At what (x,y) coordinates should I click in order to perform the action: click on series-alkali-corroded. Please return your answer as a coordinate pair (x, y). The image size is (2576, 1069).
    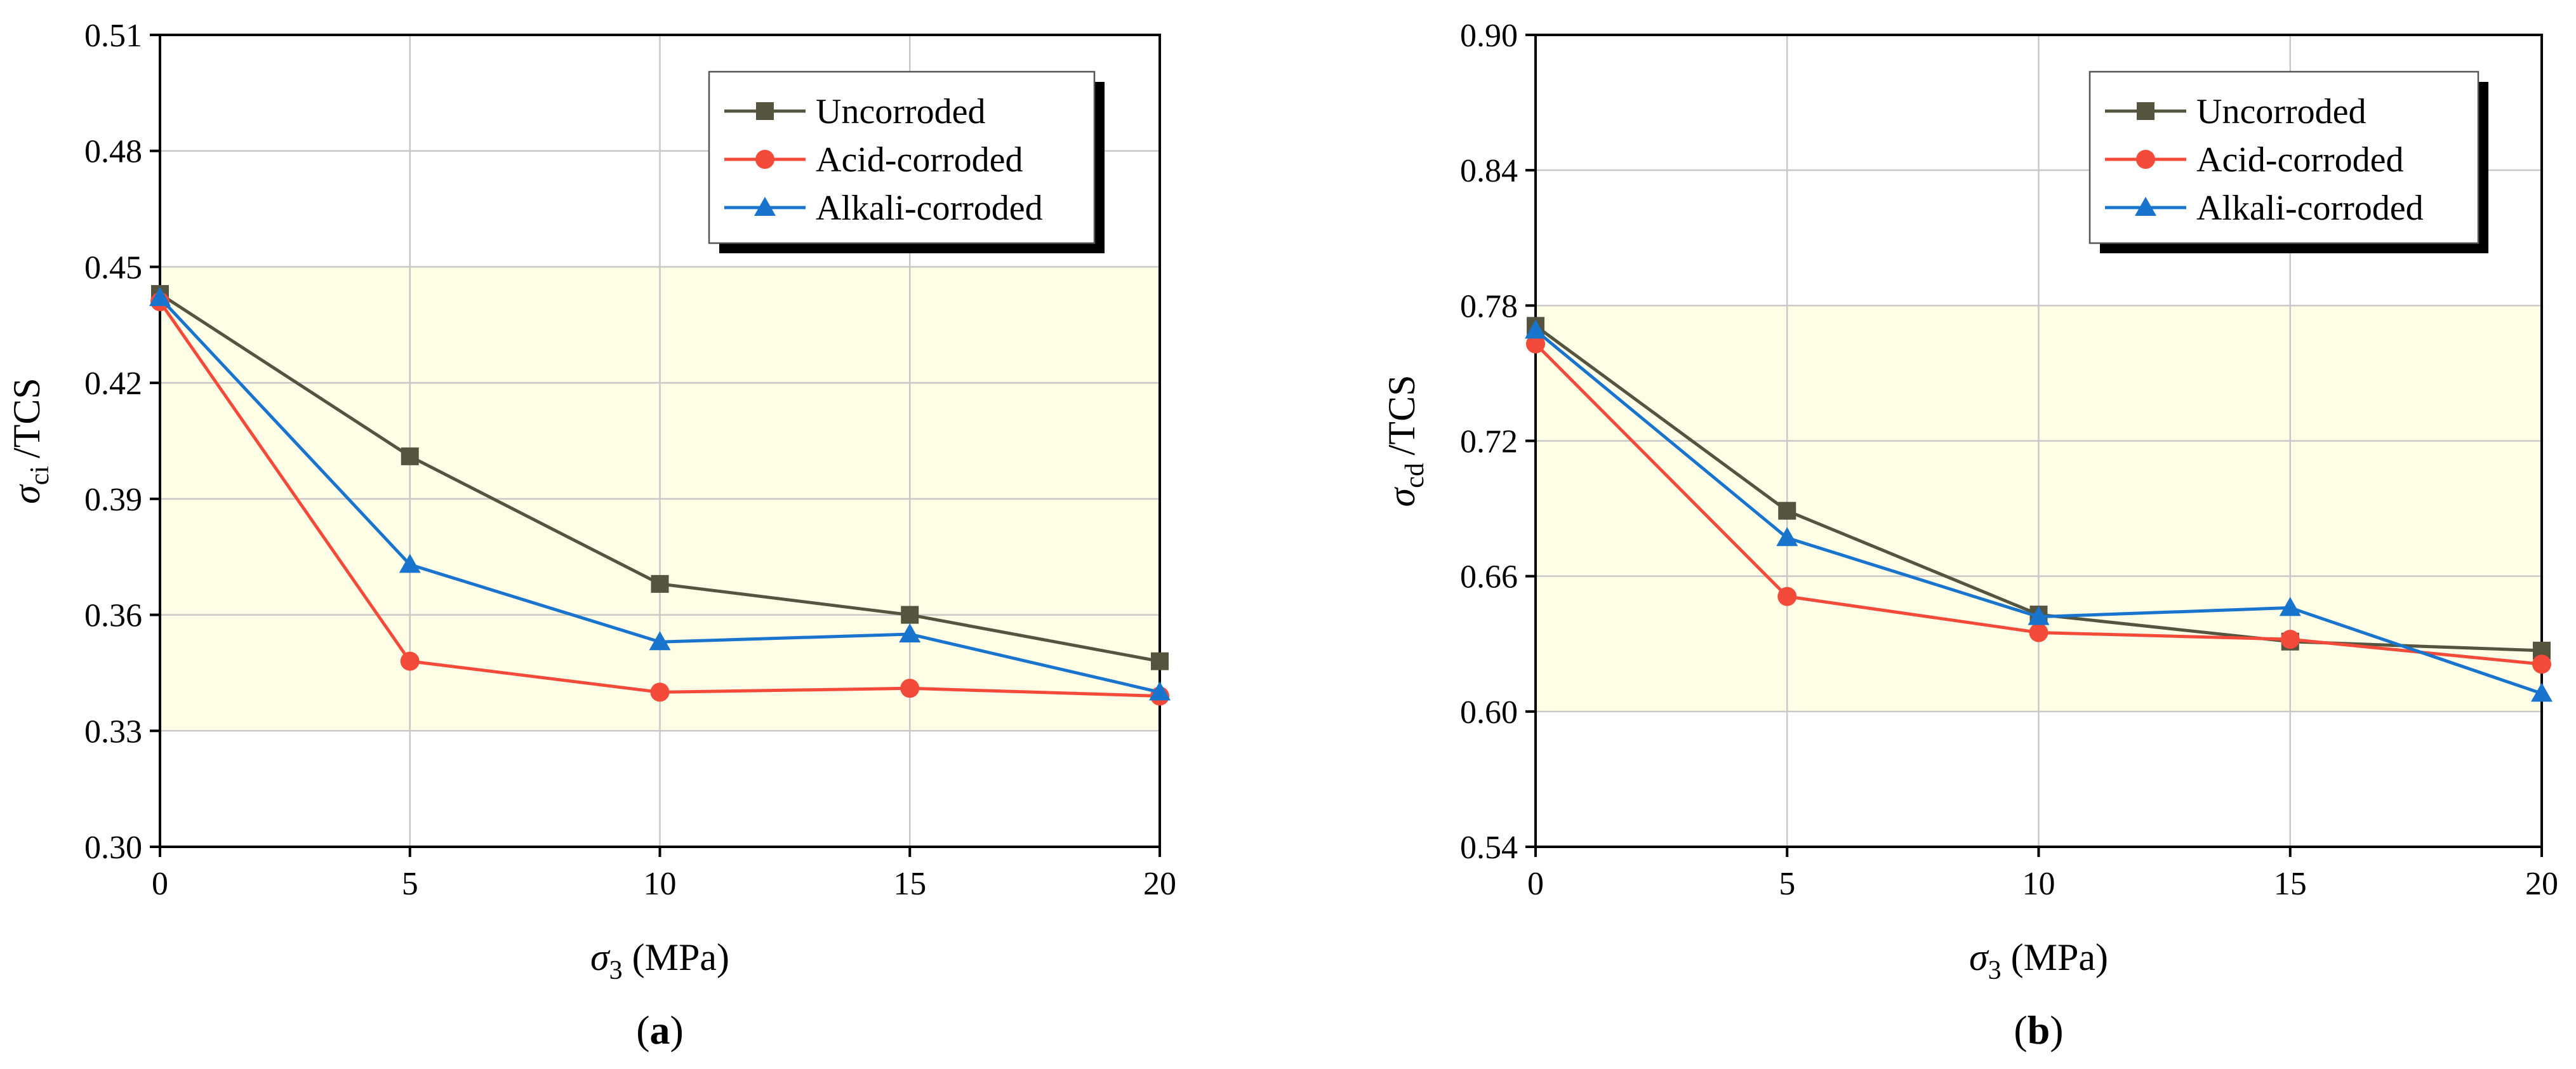
    Looking at the image, I should click on (2039, 510).